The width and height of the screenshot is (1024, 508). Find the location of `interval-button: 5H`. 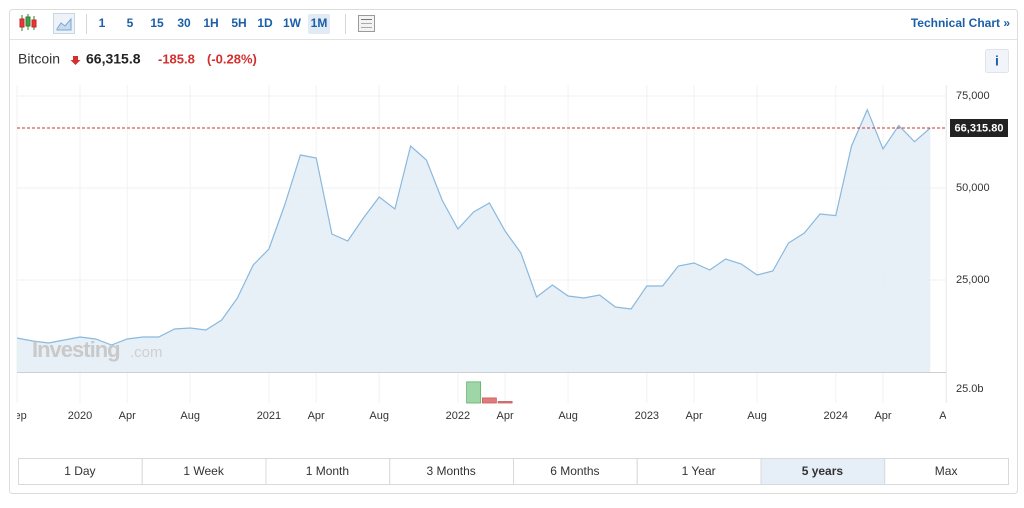

interval-button: 5H is located at coordinates (238, 23).